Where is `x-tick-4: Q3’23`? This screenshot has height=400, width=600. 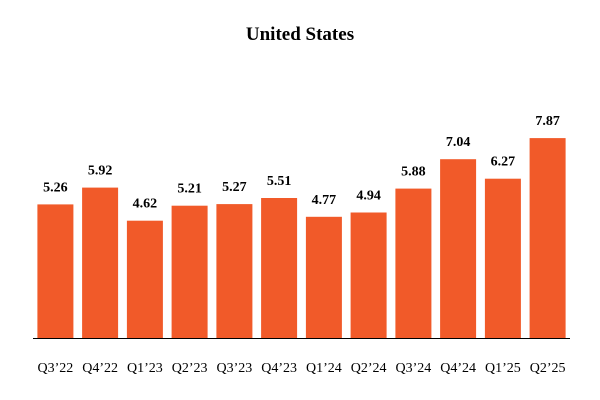
x-tick-4: Q3’23 is located at coordinates (234, 368).